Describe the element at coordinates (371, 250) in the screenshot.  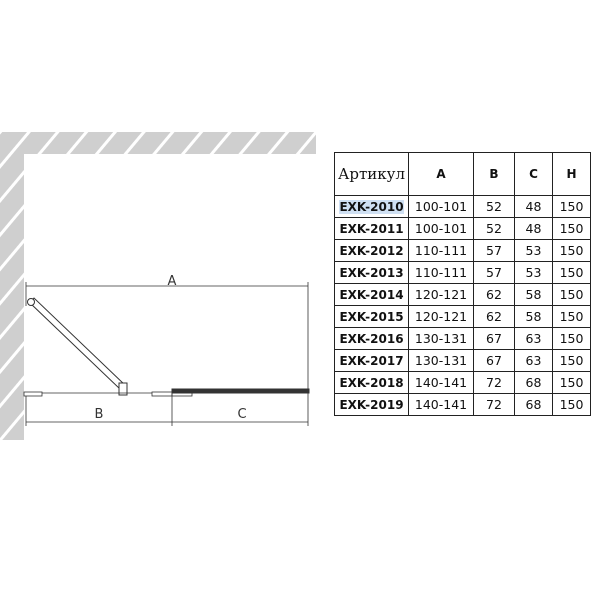
I see `cell-article: EXK-2012` at that location.